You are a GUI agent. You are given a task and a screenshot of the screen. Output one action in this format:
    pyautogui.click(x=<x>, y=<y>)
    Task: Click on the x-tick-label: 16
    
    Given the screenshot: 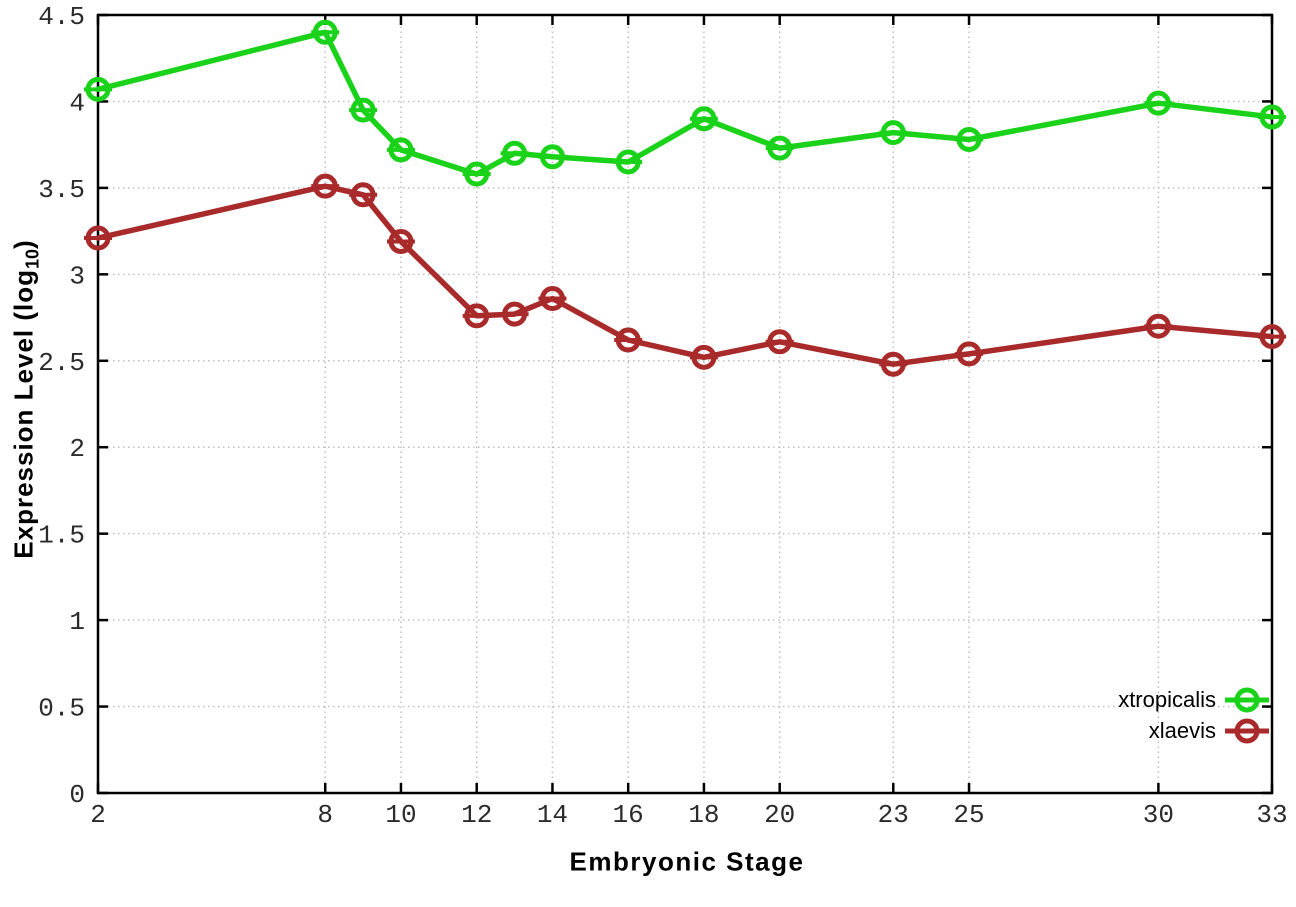 What is the action you would take?
    pyautogui.click(x=628, y=815)
    